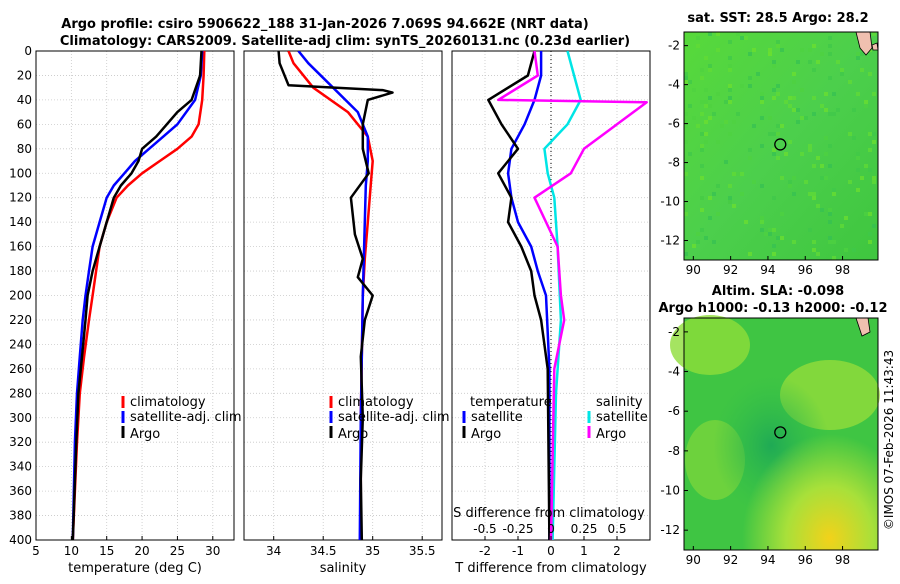 This screenshot has width=900, height=584. What do you see at coordinates (20, 296) in the screenshot?
I see `depth-tick-label: 200` at bounding box center [20, 296].